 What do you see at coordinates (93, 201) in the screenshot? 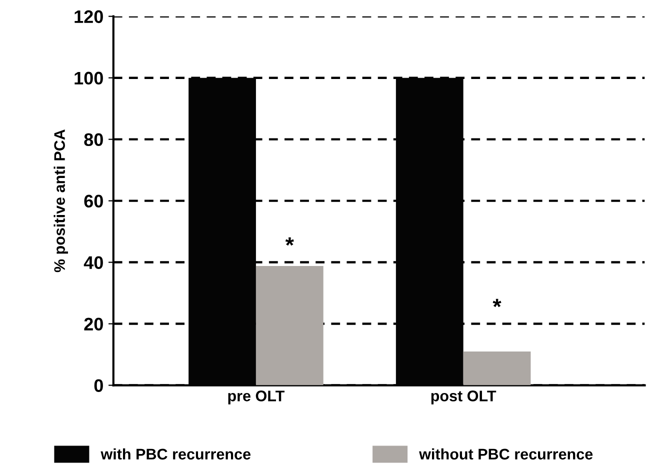
I see `y-tick-label: 60` at bounding box center [93, 201].